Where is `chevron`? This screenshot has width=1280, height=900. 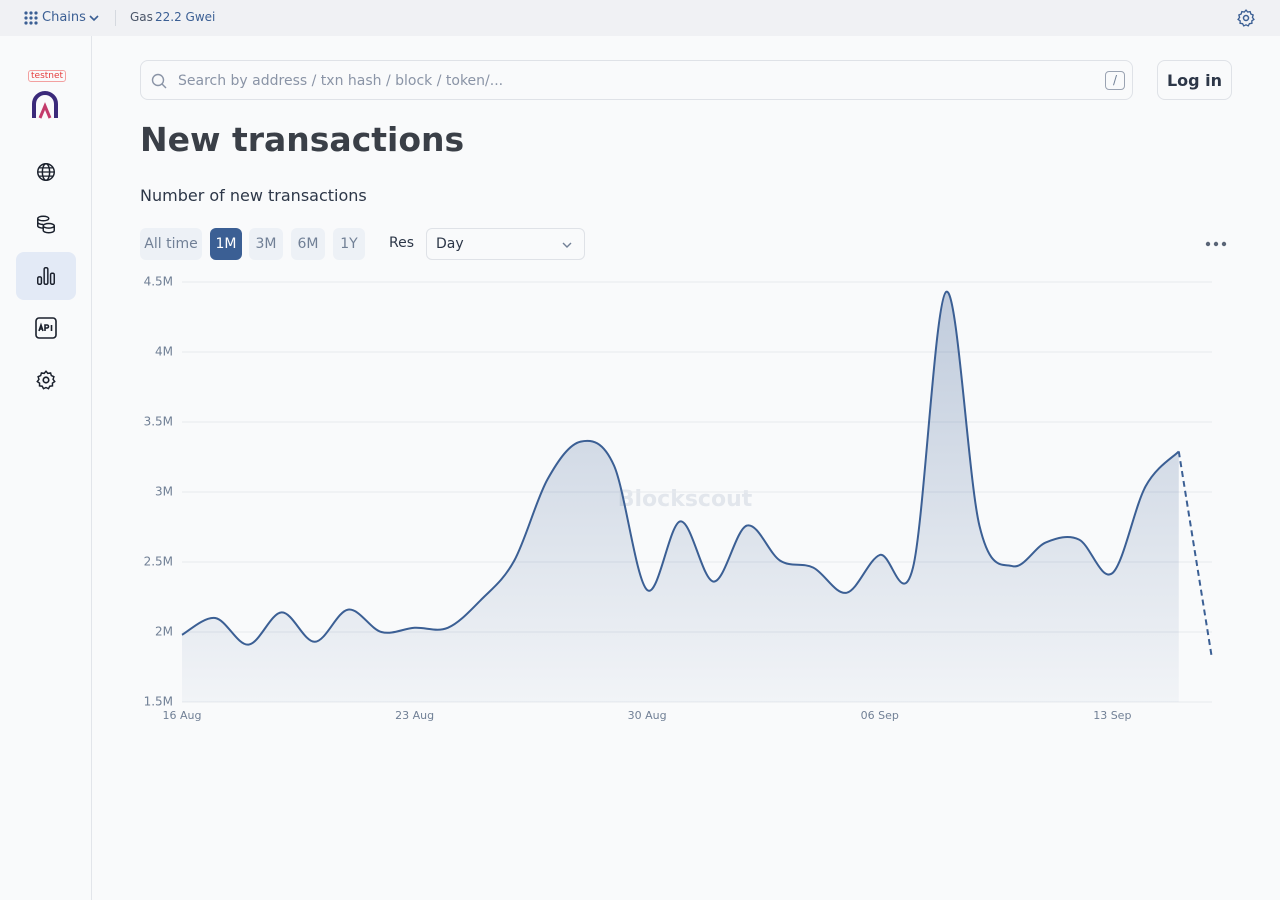
chevron is located at coordinates (94, 18).